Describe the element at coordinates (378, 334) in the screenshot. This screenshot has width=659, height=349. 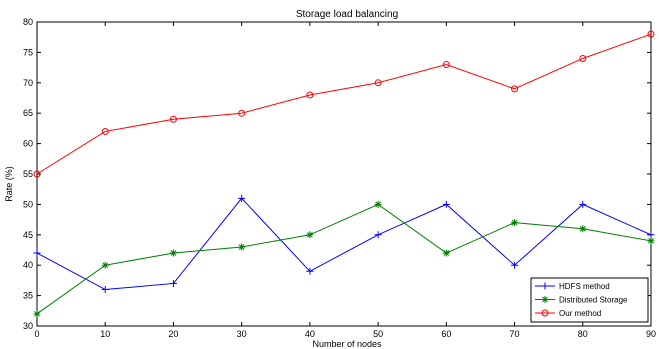
I see `x-tick-label: 50` at that location.